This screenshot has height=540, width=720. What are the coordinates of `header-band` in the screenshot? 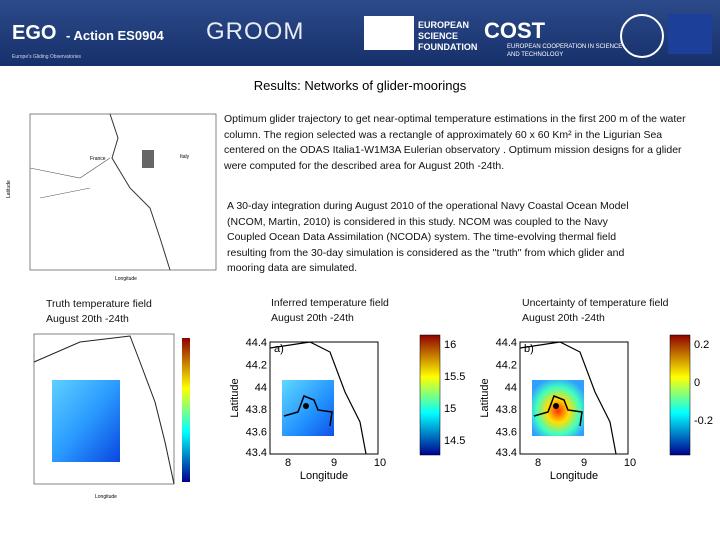 It's located at (360, 33).